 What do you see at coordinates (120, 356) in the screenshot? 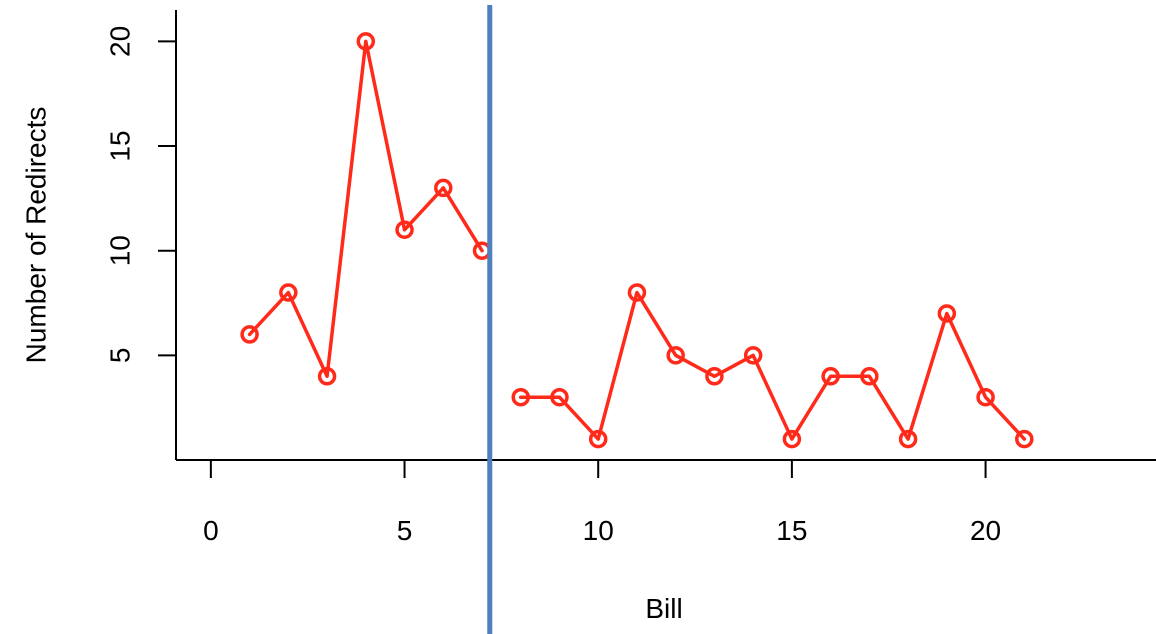
I see `y-tick-label: 5` at bounding box center [120, 356].